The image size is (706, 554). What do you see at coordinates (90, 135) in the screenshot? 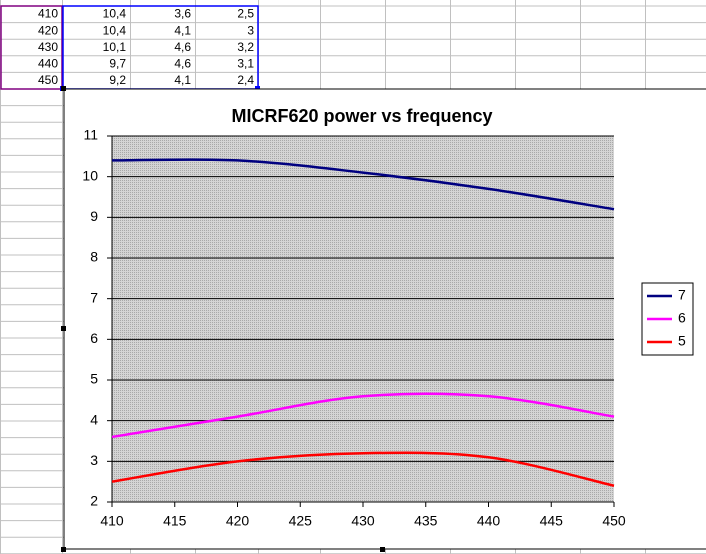
I see `y-tick-label: 11` at bounding box center [90, 135].